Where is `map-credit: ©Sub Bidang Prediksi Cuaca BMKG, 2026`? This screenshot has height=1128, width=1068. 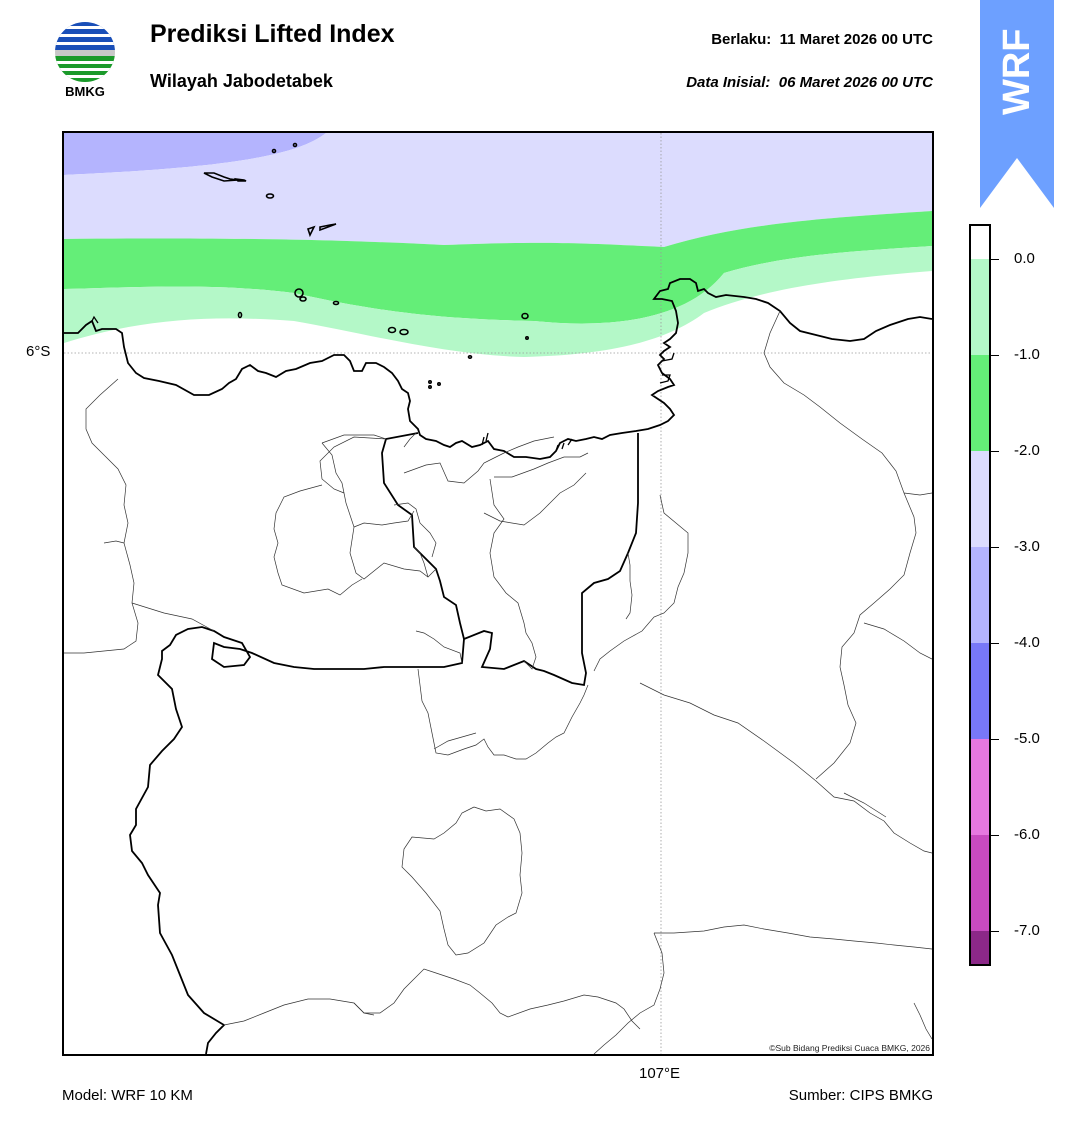 map-credit: ©Sub Bidang Prediksi Cuaca BMKG, 2026 is located at coordinates (849, 1048).